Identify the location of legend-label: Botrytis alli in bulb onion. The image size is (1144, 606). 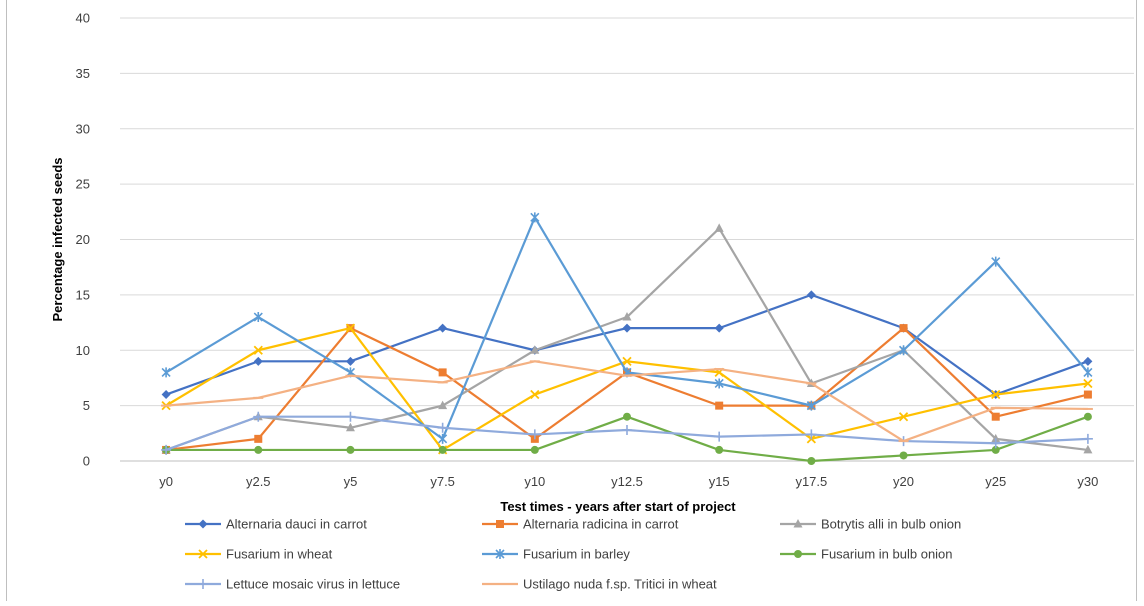
(891, 524).